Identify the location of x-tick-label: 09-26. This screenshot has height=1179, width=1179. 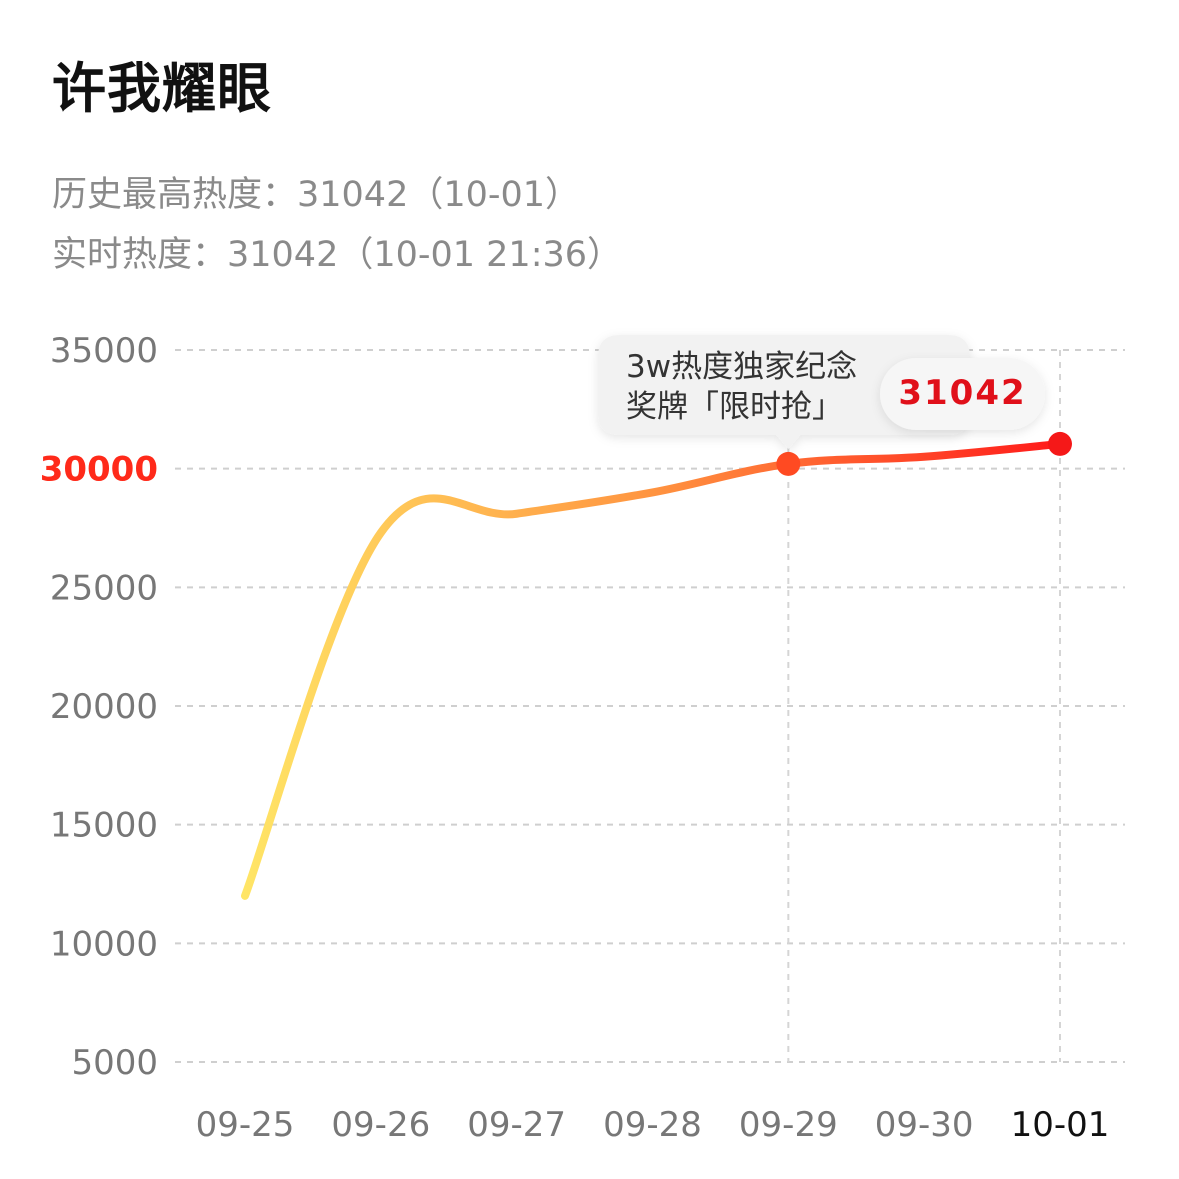
(380, 1125).